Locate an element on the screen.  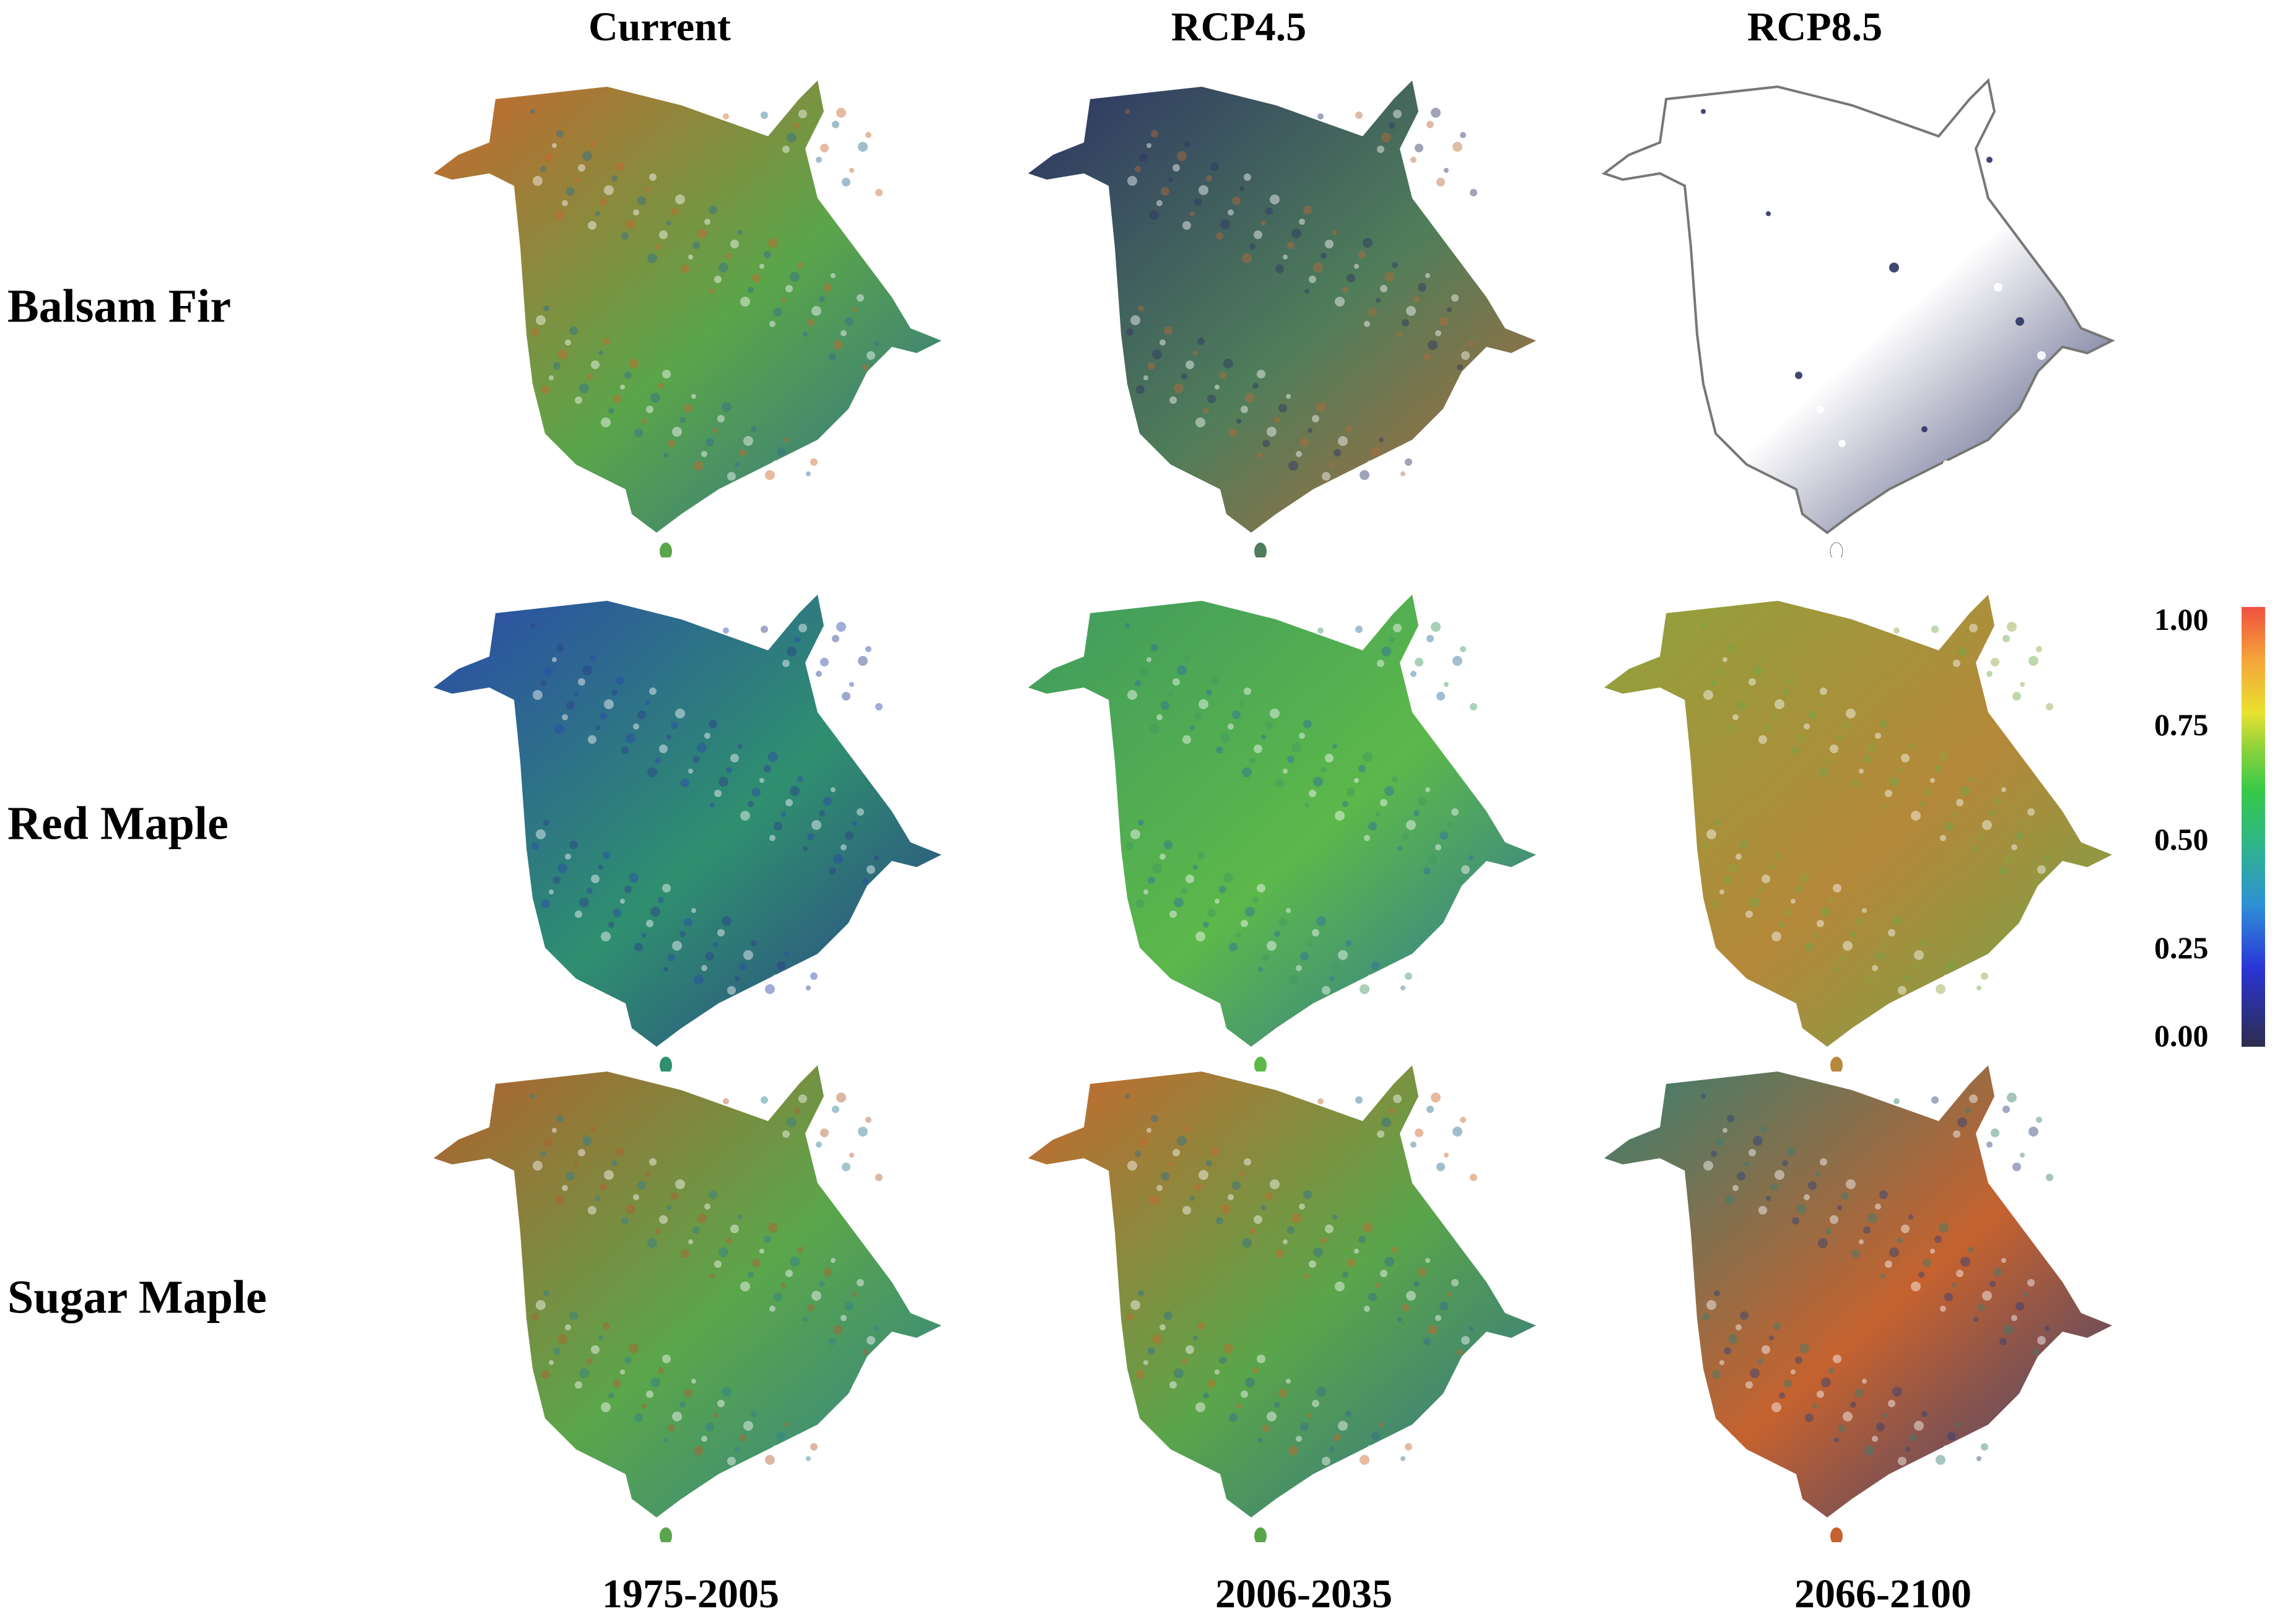
province-shape is located at coordinates (1858, 306).